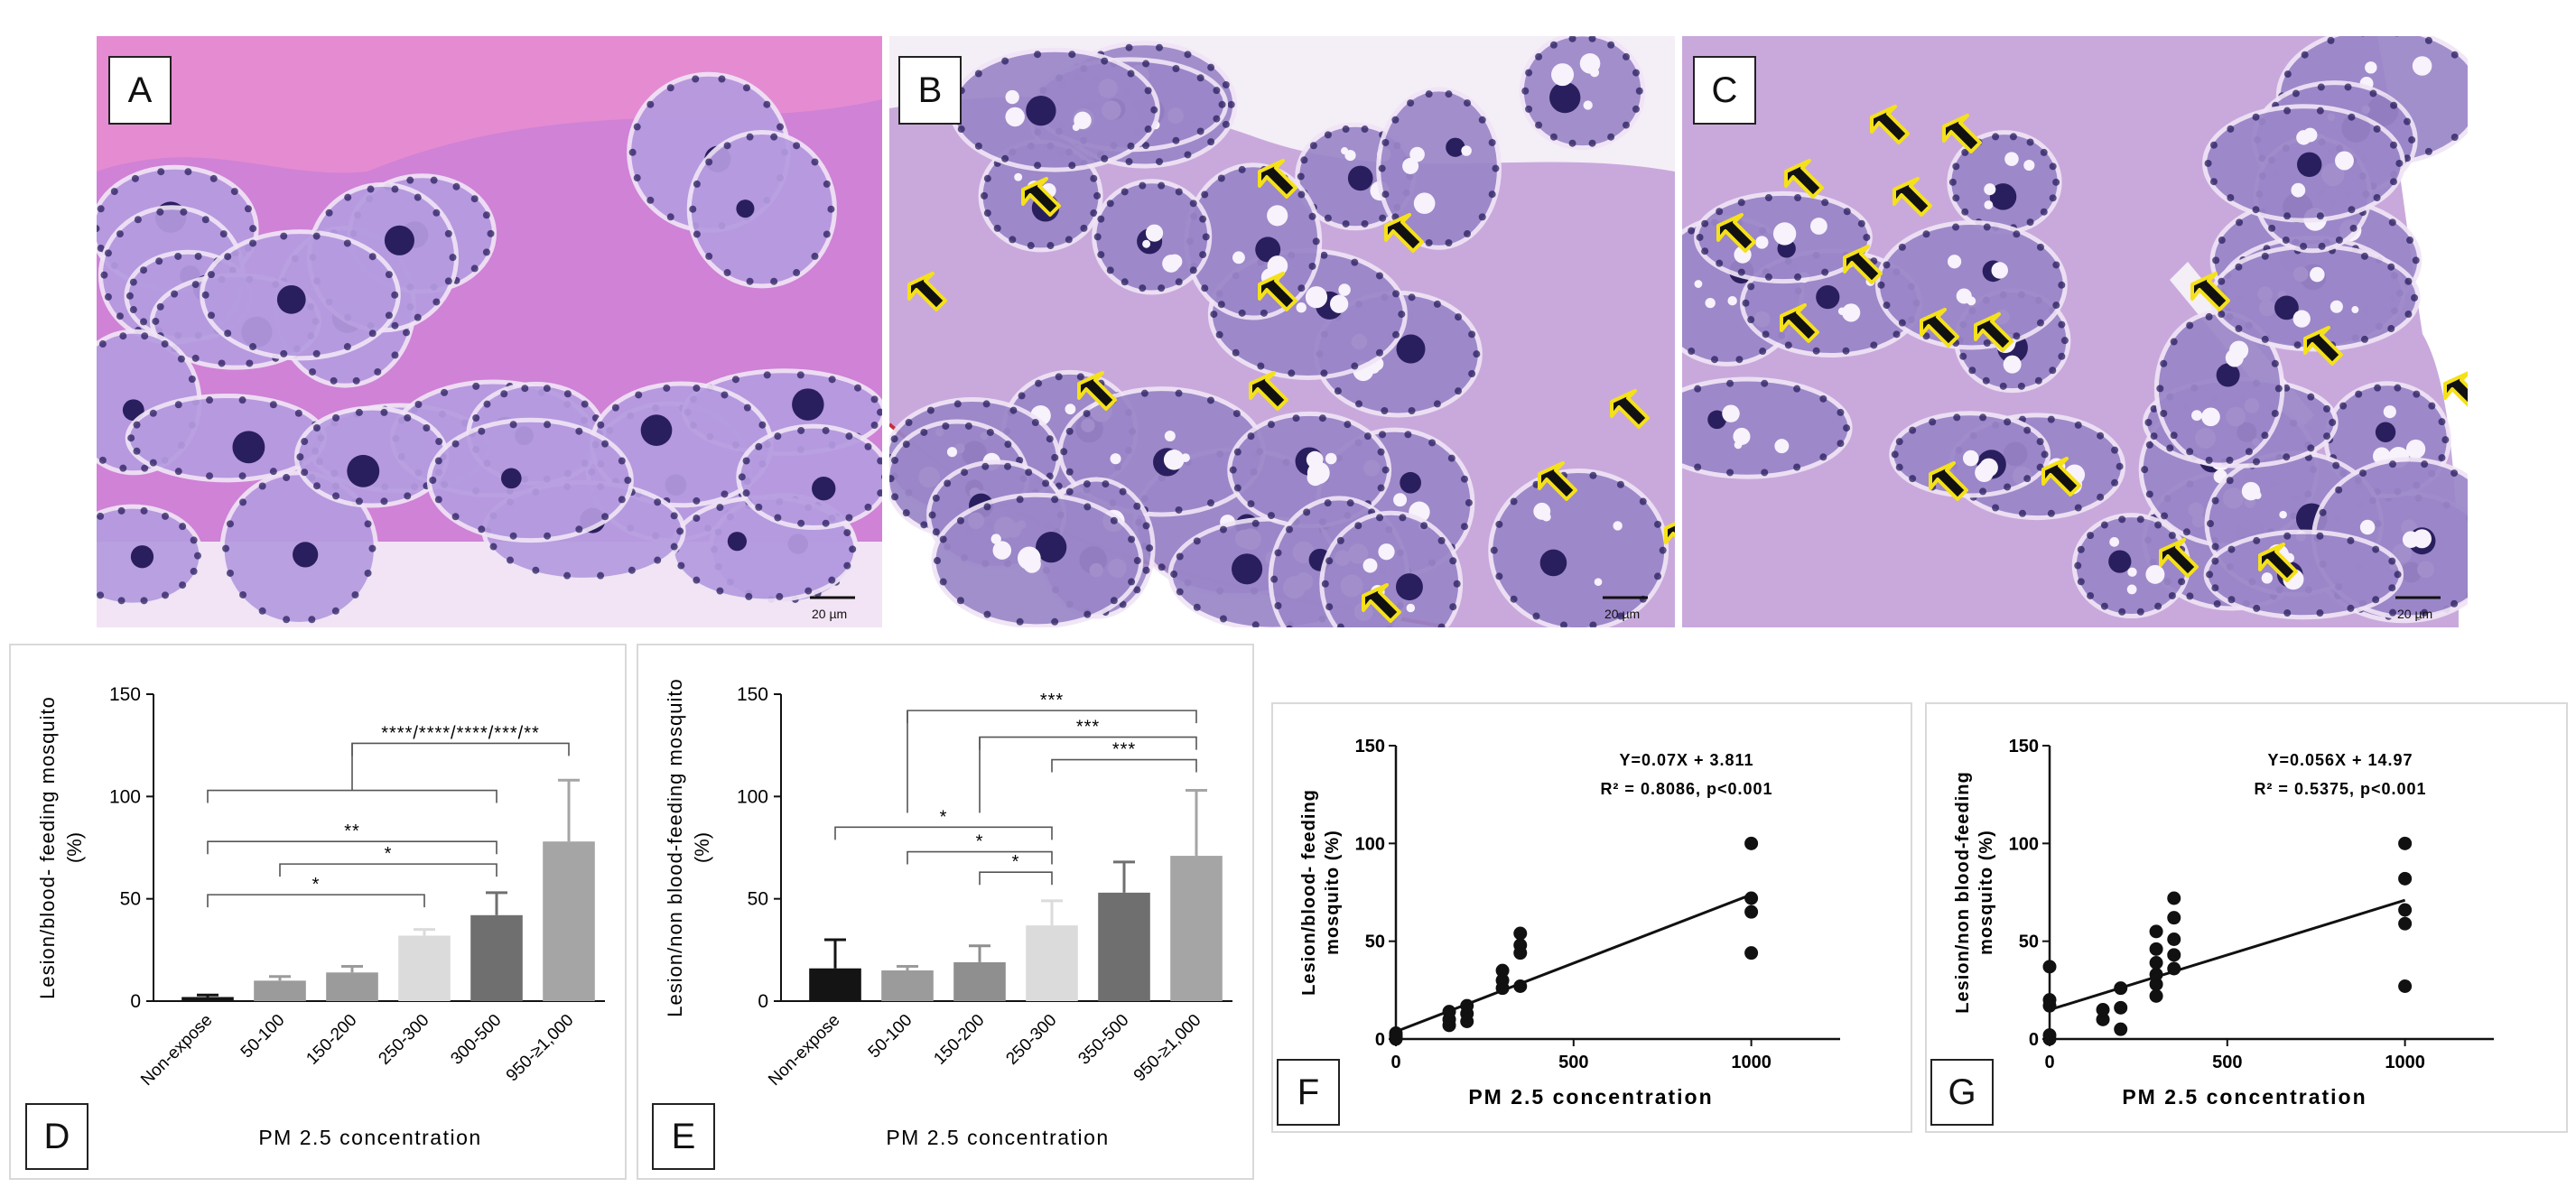  I want to click on x-tick-label: Non-expose, so click(804, 1050).